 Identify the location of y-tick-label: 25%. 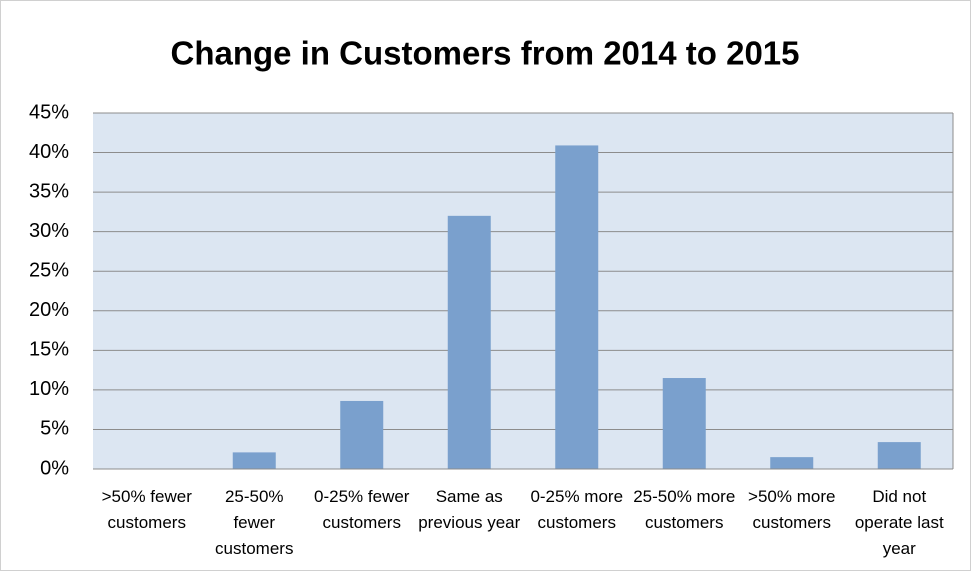
(49, 271).